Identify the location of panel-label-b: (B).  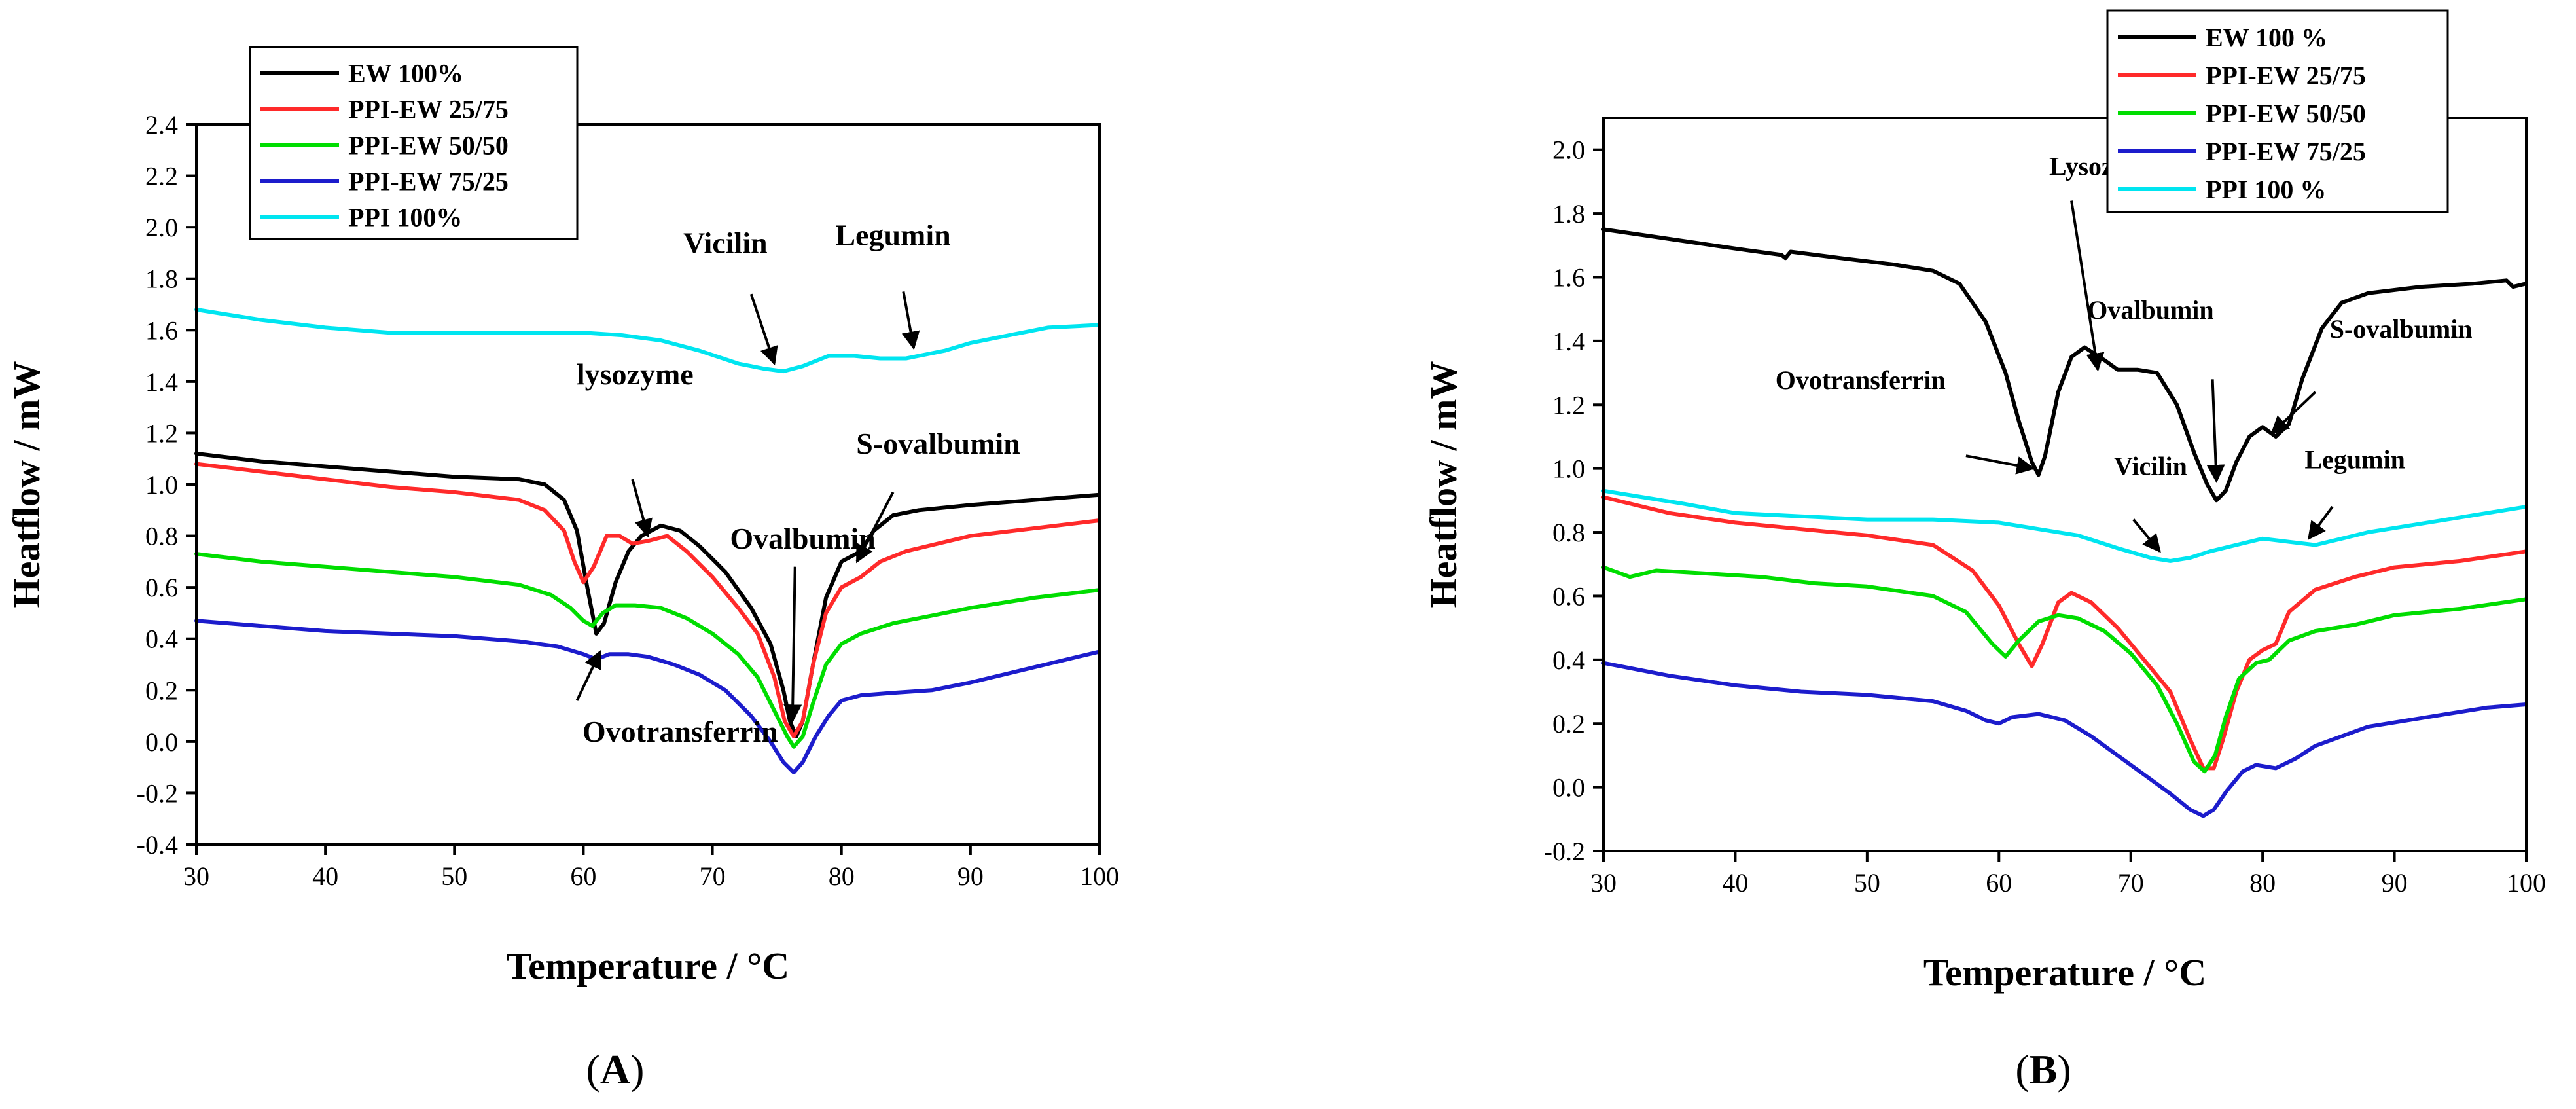
(2043, 1069).